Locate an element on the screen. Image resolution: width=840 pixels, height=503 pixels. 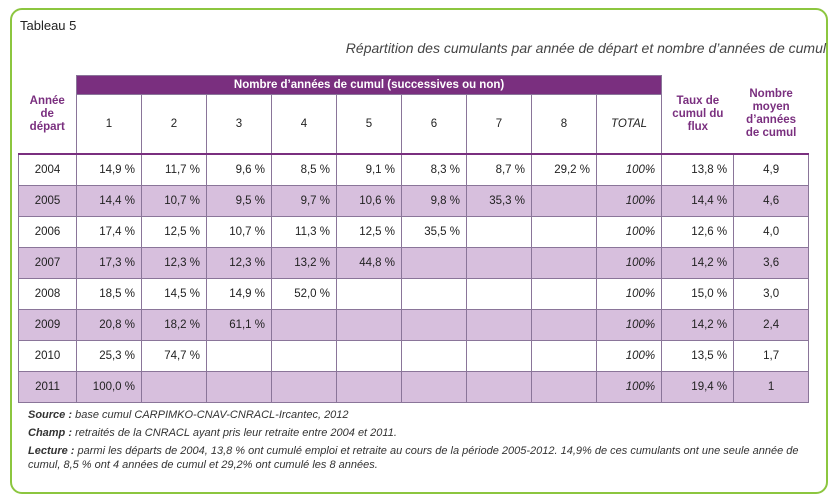
table-cell: 10,6 % is located at coordinates (369, 201).